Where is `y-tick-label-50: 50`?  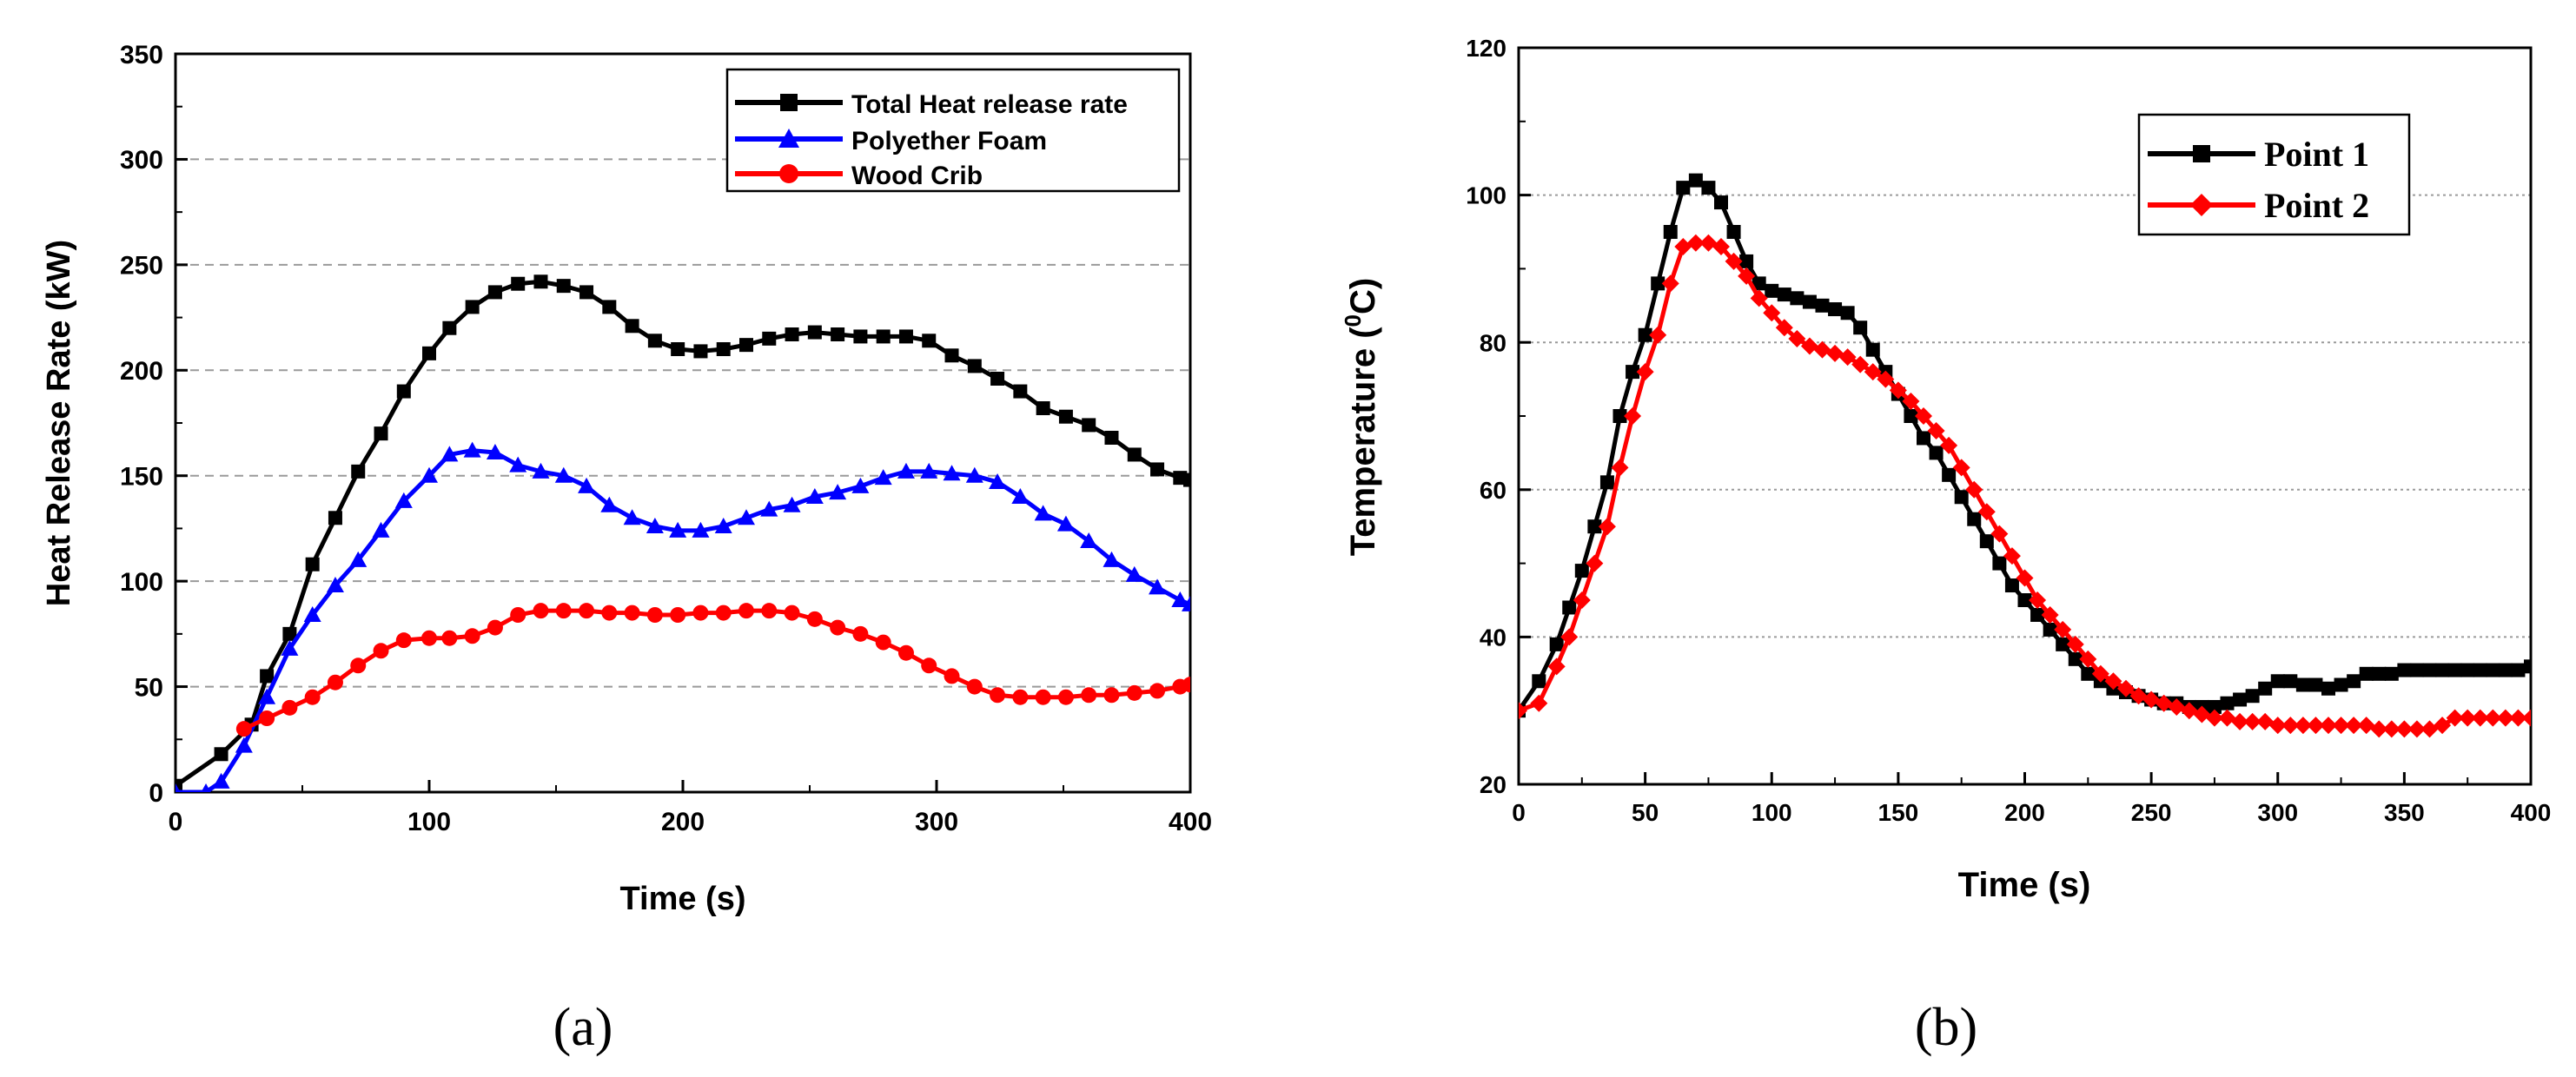 y-tick-label-50: 50 is located at coordinates (149, 687).